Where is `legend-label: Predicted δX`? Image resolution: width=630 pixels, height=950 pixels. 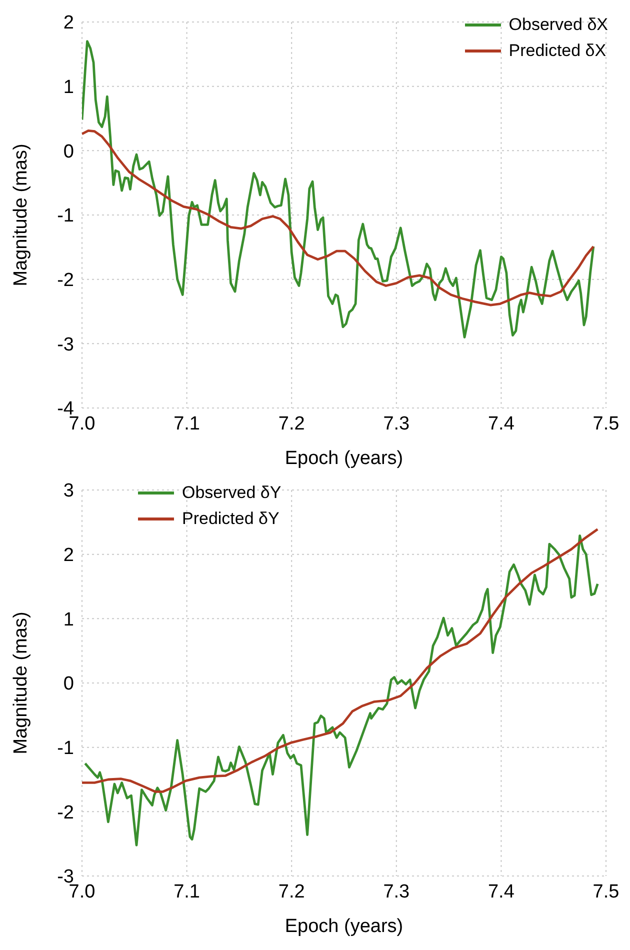
legend-label: Predicted δX is located at coordinates (557, 51).